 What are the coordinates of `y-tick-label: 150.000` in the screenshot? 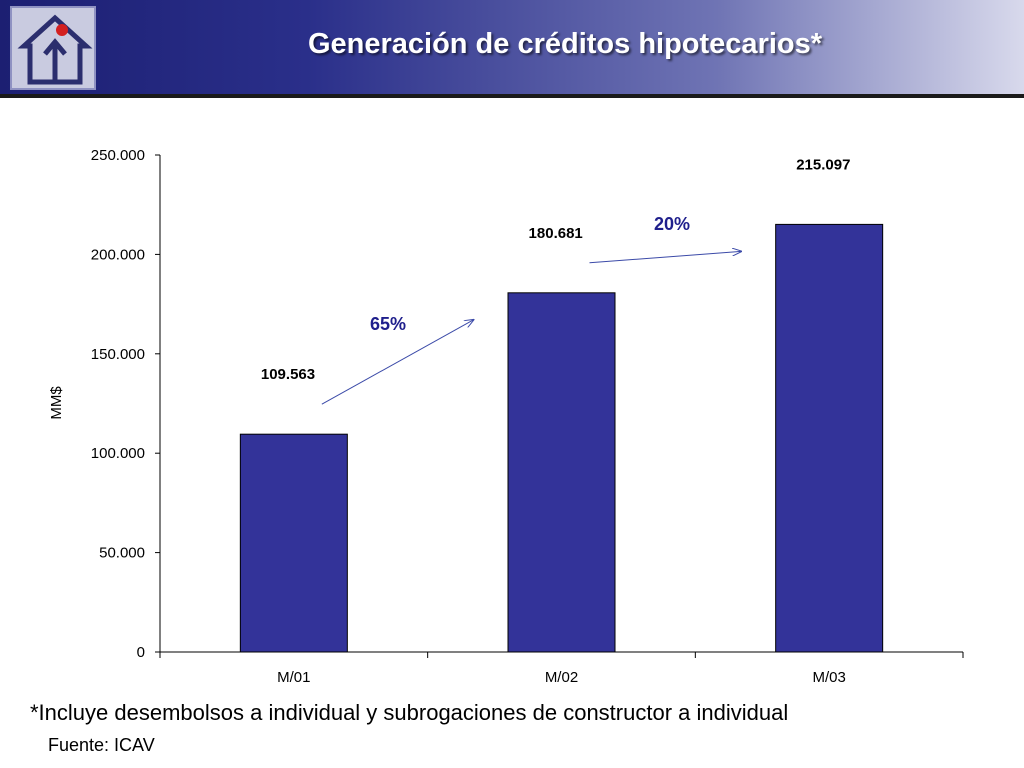 It's located at (118, 354).